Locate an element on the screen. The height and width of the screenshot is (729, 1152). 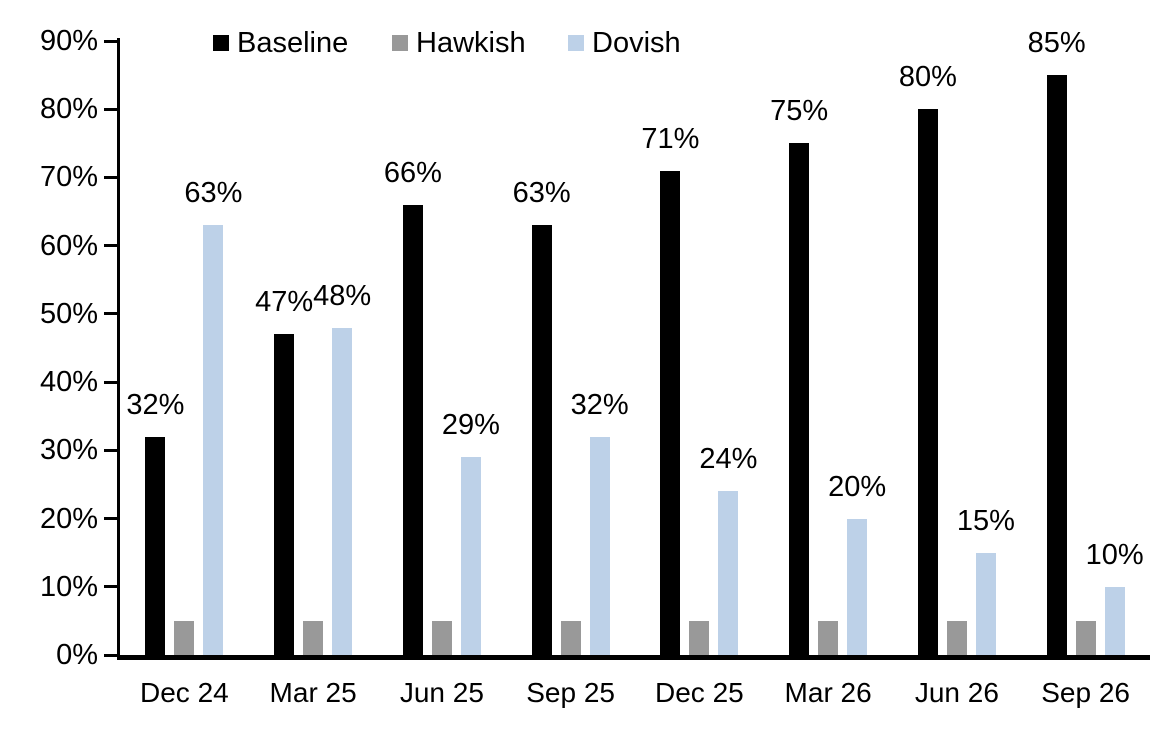
y-axis-line is located at coordinates (118, 349).